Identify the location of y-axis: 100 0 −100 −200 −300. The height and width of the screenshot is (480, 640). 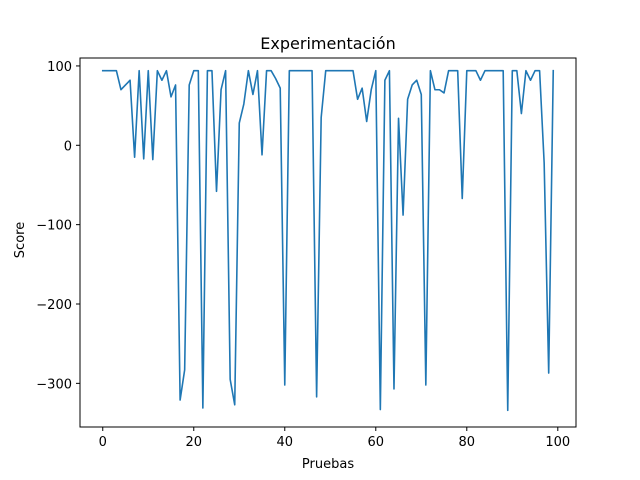
(58, 226).